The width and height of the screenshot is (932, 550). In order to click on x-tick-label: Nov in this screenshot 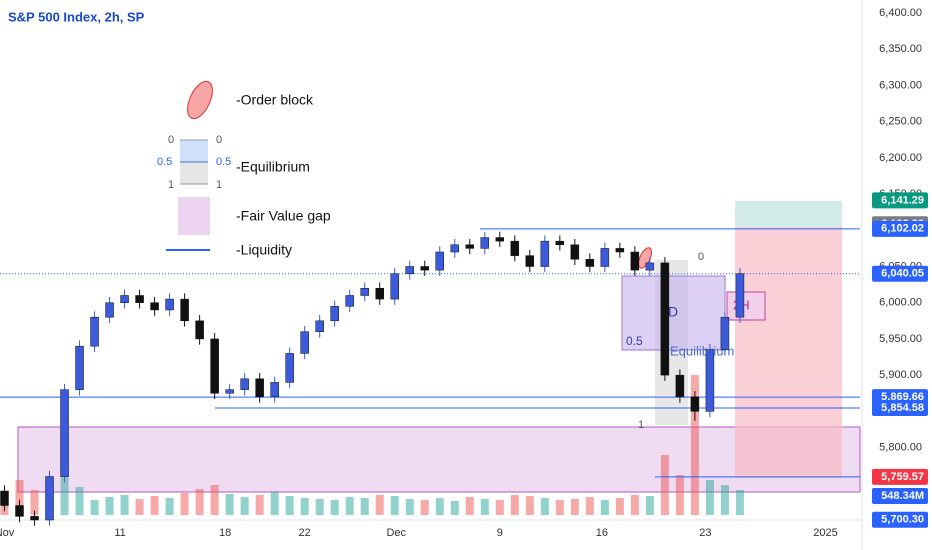, I will do `click(7, 533)`.